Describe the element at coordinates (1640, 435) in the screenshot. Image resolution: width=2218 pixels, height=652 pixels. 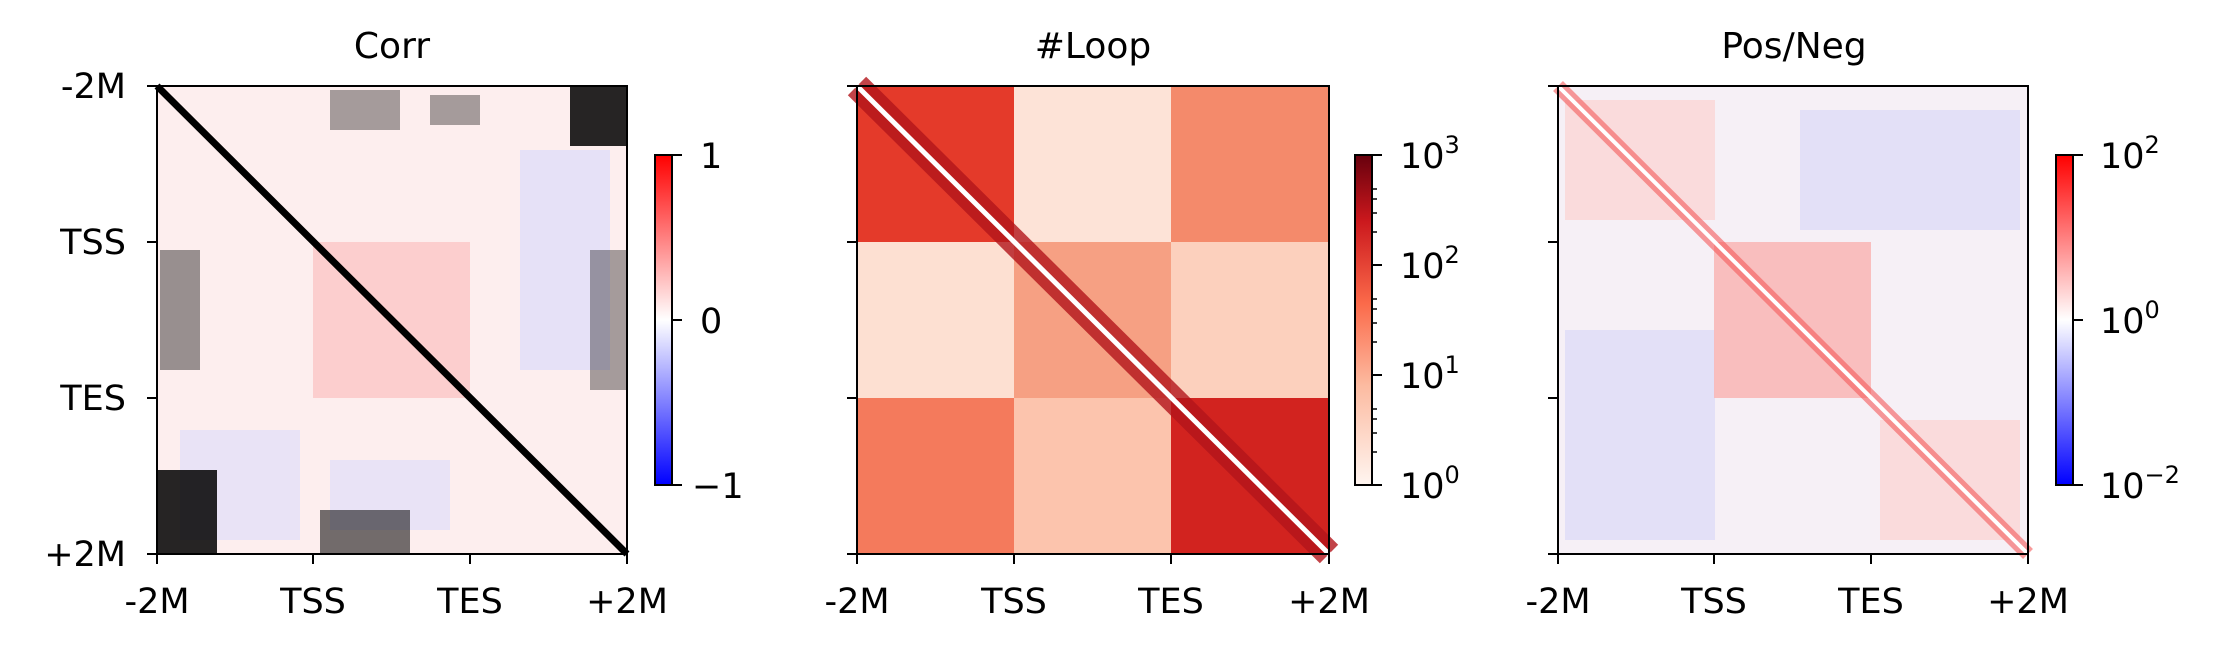
I see `heatmap-block-bottom-left-blue` at that location.